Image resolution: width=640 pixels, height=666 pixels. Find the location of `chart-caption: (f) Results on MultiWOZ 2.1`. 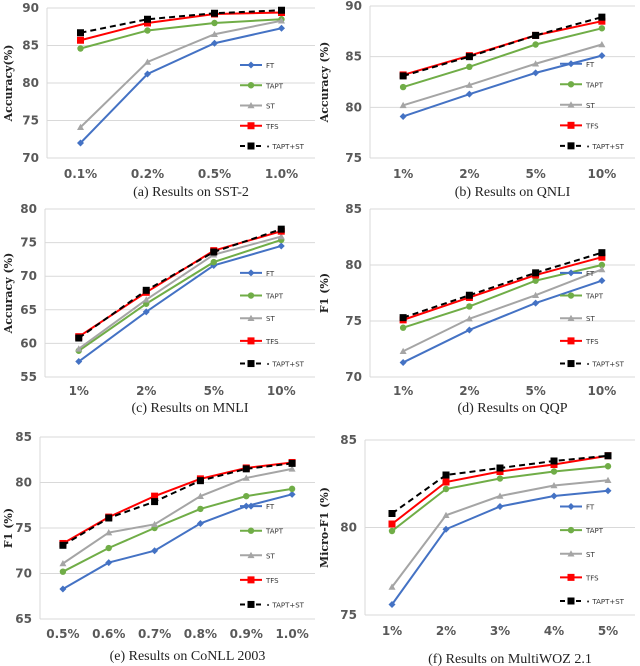

chart-caption: (f) Results on MultiWOZ 2.1 is located at coordinates (510, 659).